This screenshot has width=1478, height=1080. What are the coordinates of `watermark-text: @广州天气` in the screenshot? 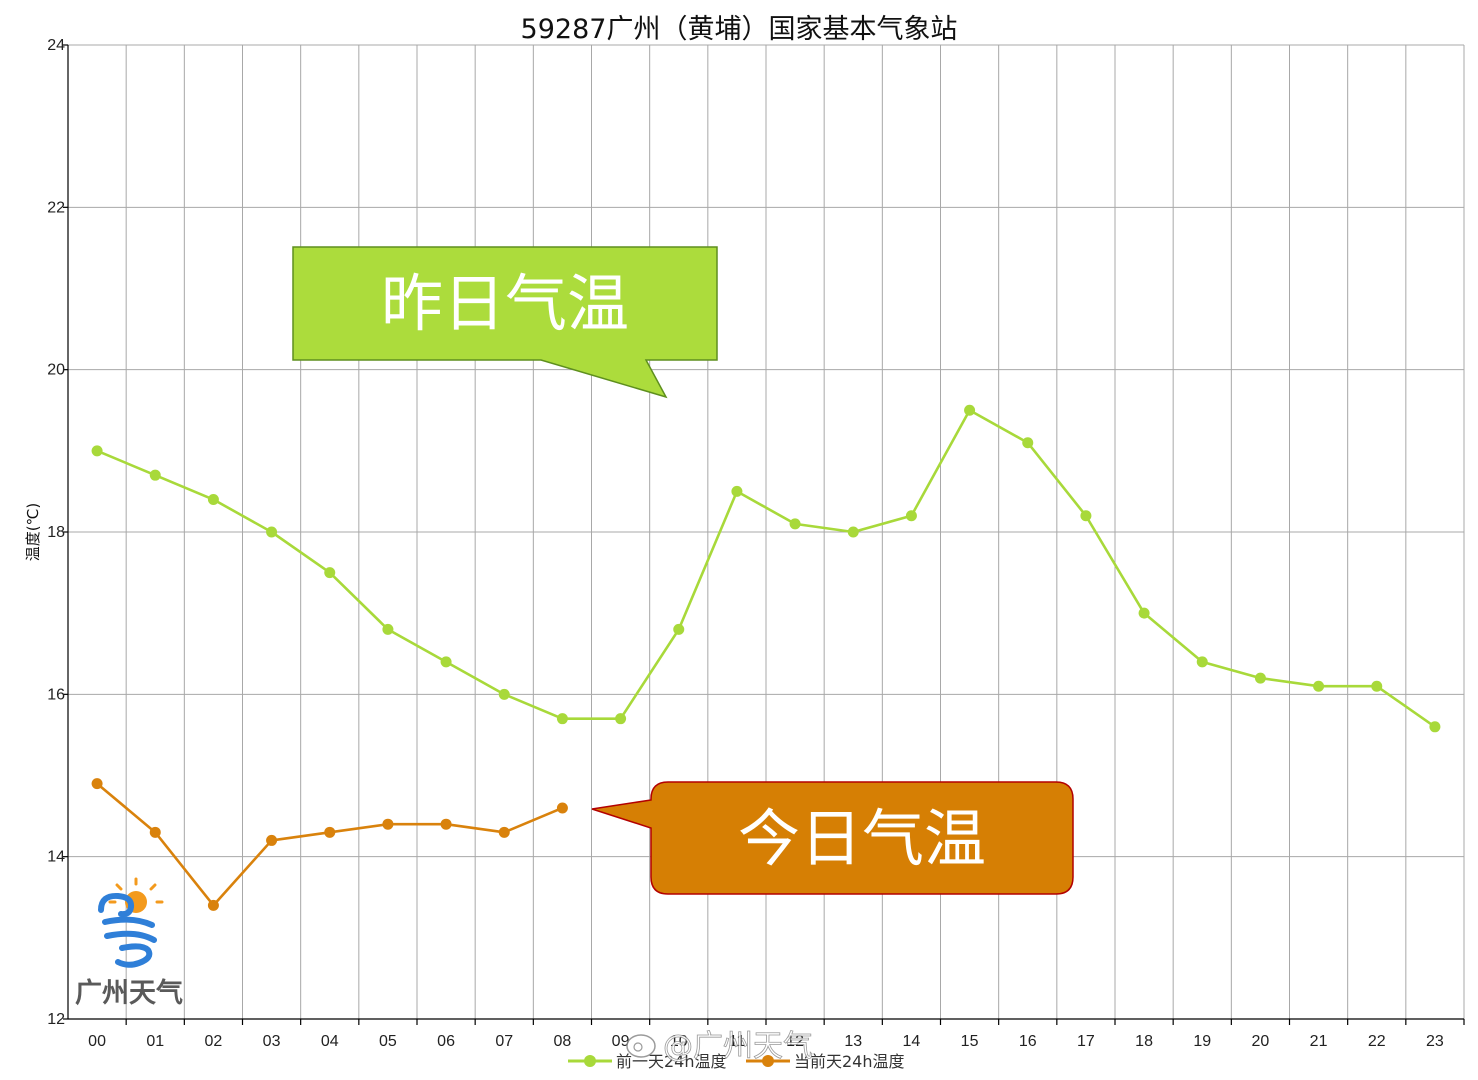 It's located at (738, 1046).